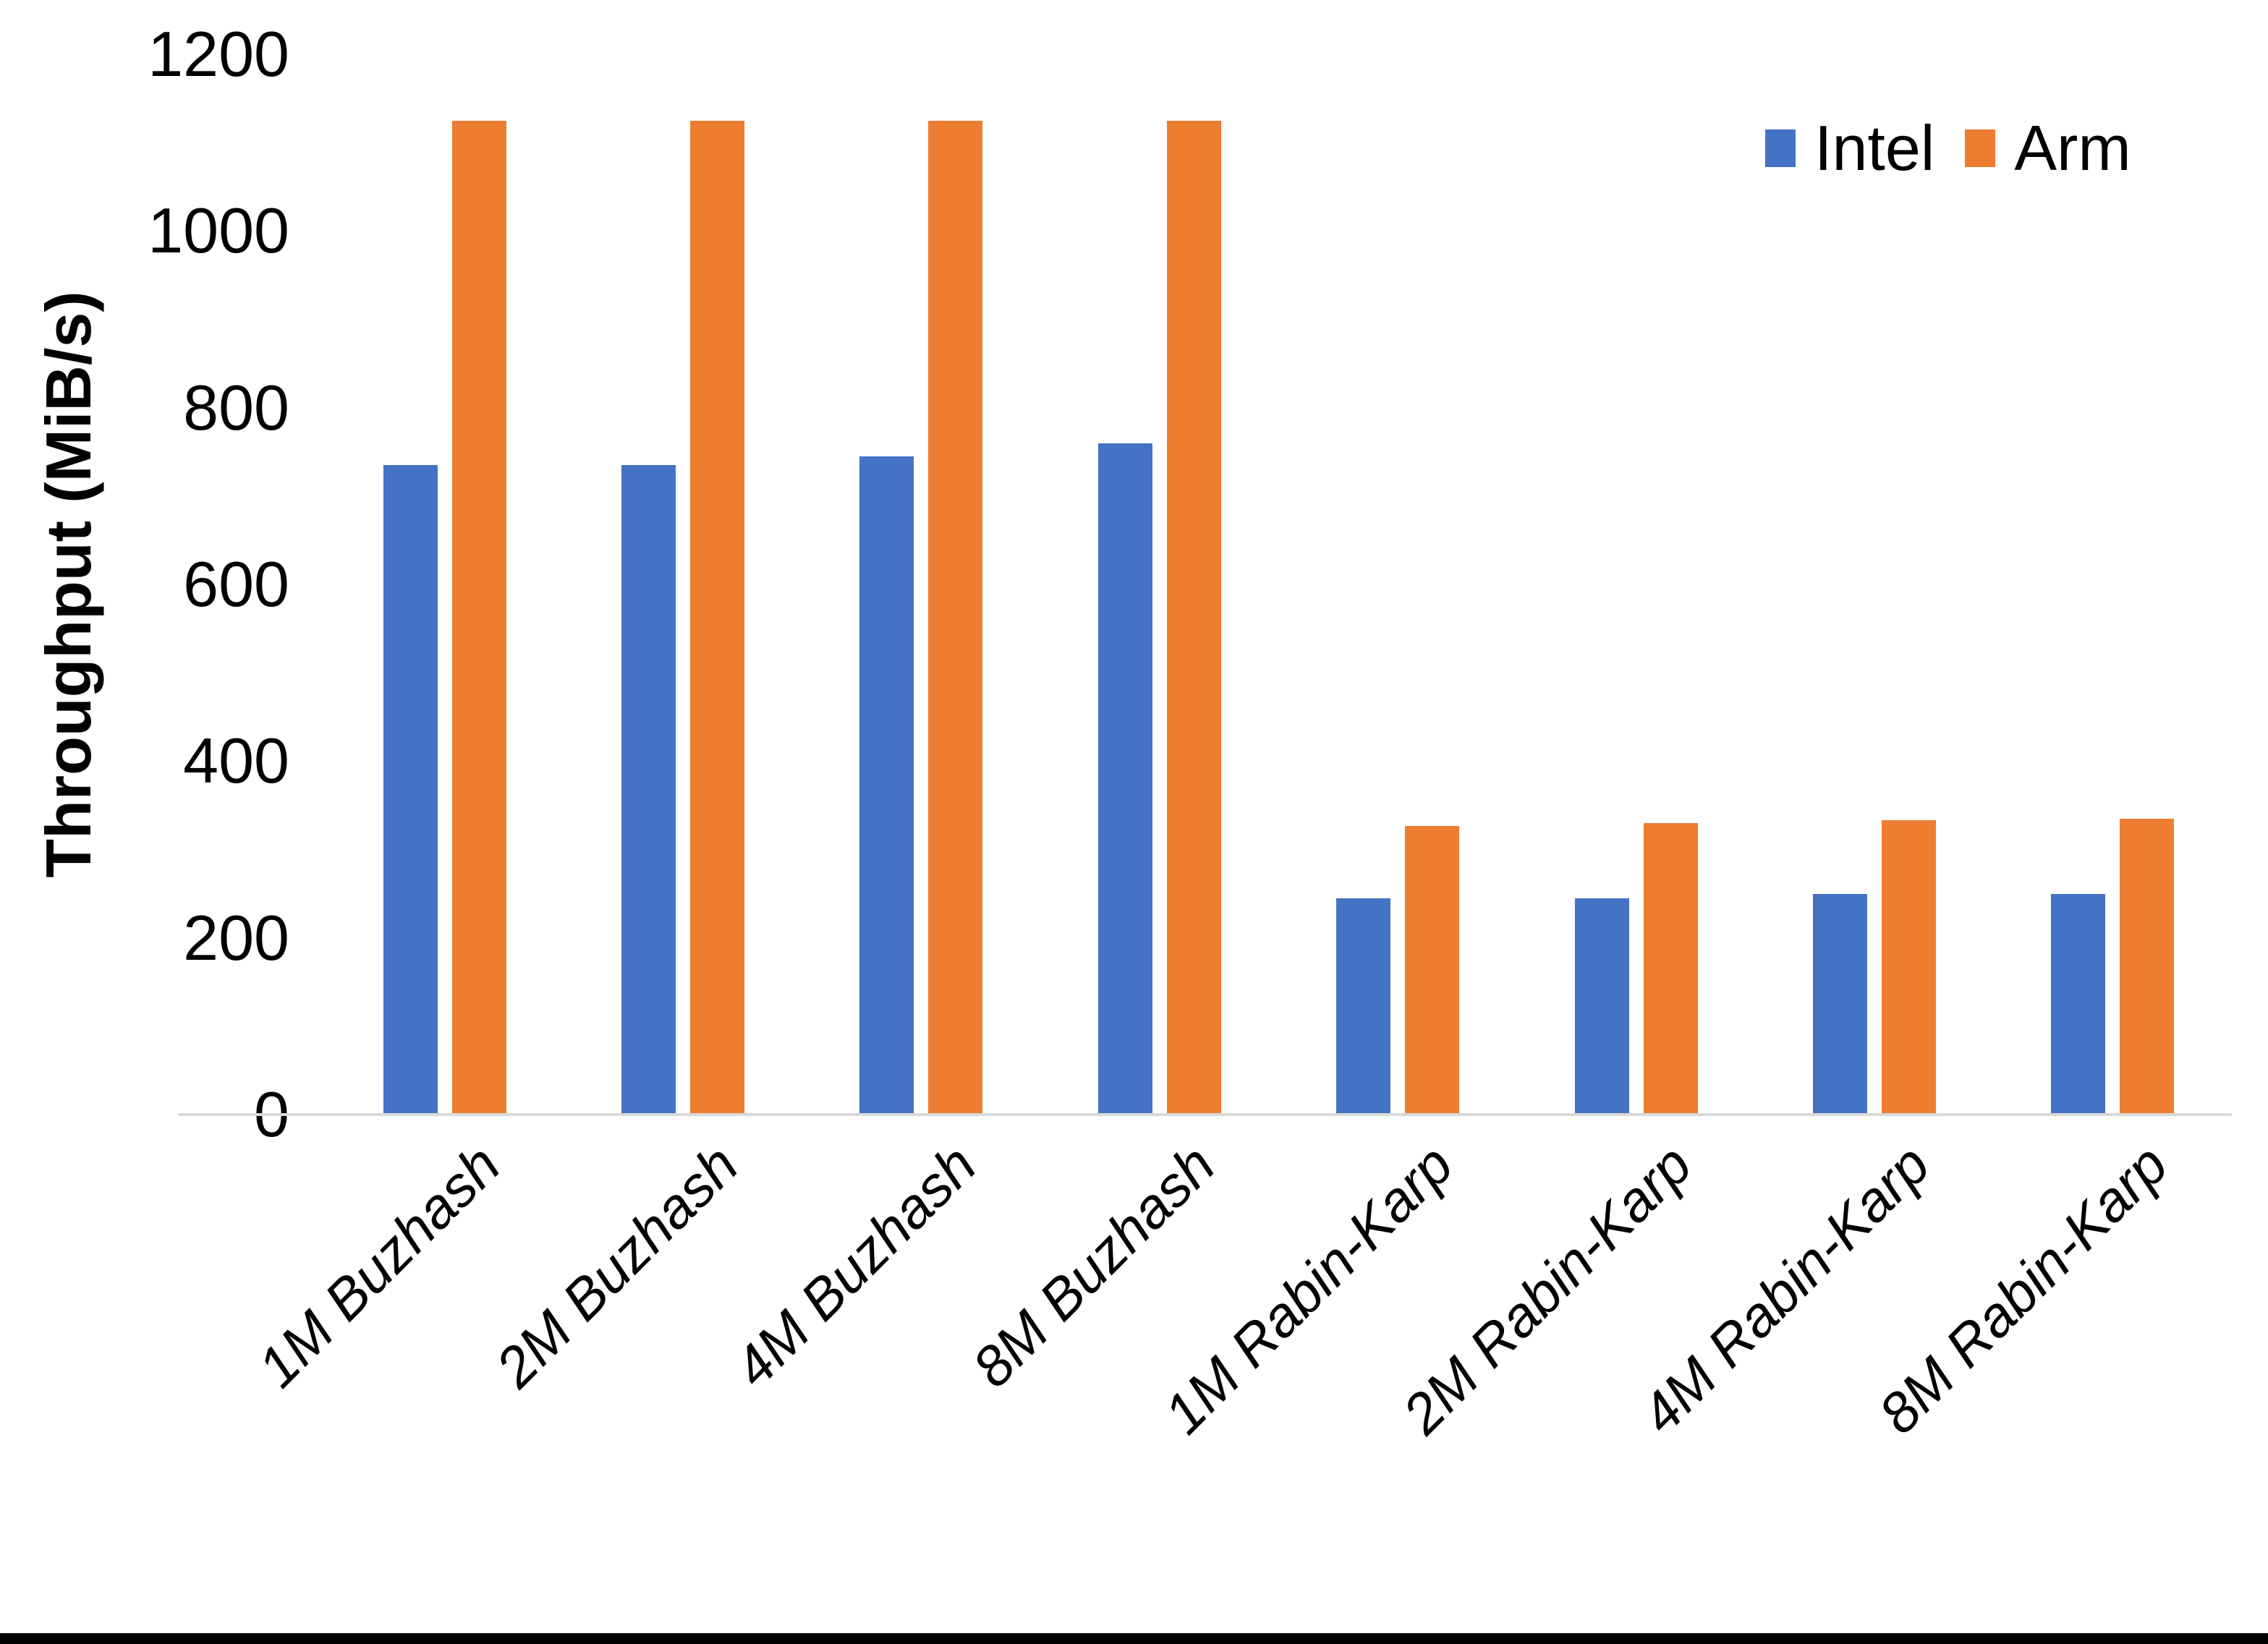 The width and height of the screenshot is (2268, 1644). What do you see at coordinates (1780, 148) in the screenshot?
I see `intel-series-swatch-icon` at bounding box center [1780, 148].